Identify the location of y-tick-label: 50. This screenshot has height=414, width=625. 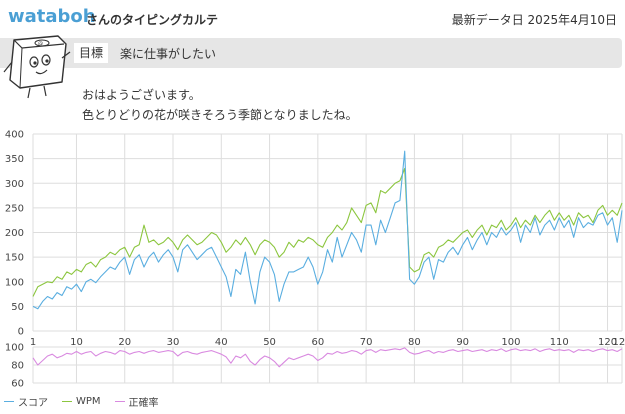
(17, 307).